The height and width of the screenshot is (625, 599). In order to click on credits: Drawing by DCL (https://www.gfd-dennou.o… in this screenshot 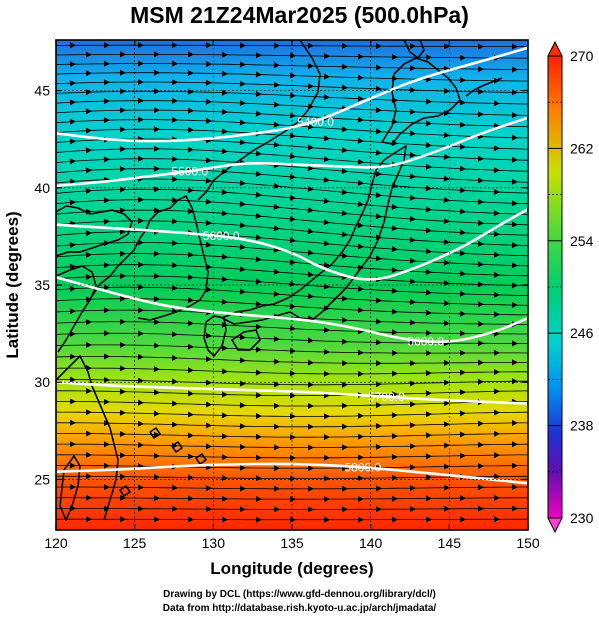, I will do `click(299, 602)`.